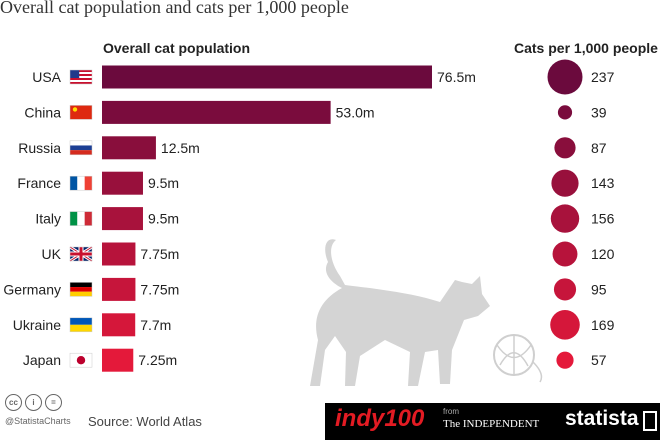 The width and height of the screenshot is (660, 440). What do you see at coordinates (145, 421) in the screenshot?
I see `source-text: Source: World Atlas` at bounding box center [145, 421].